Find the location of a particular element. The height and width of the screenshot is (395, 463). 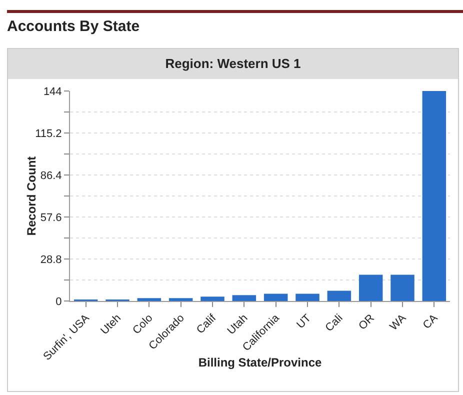

x-tick-label: Cali is located at coordinates (334, 323).